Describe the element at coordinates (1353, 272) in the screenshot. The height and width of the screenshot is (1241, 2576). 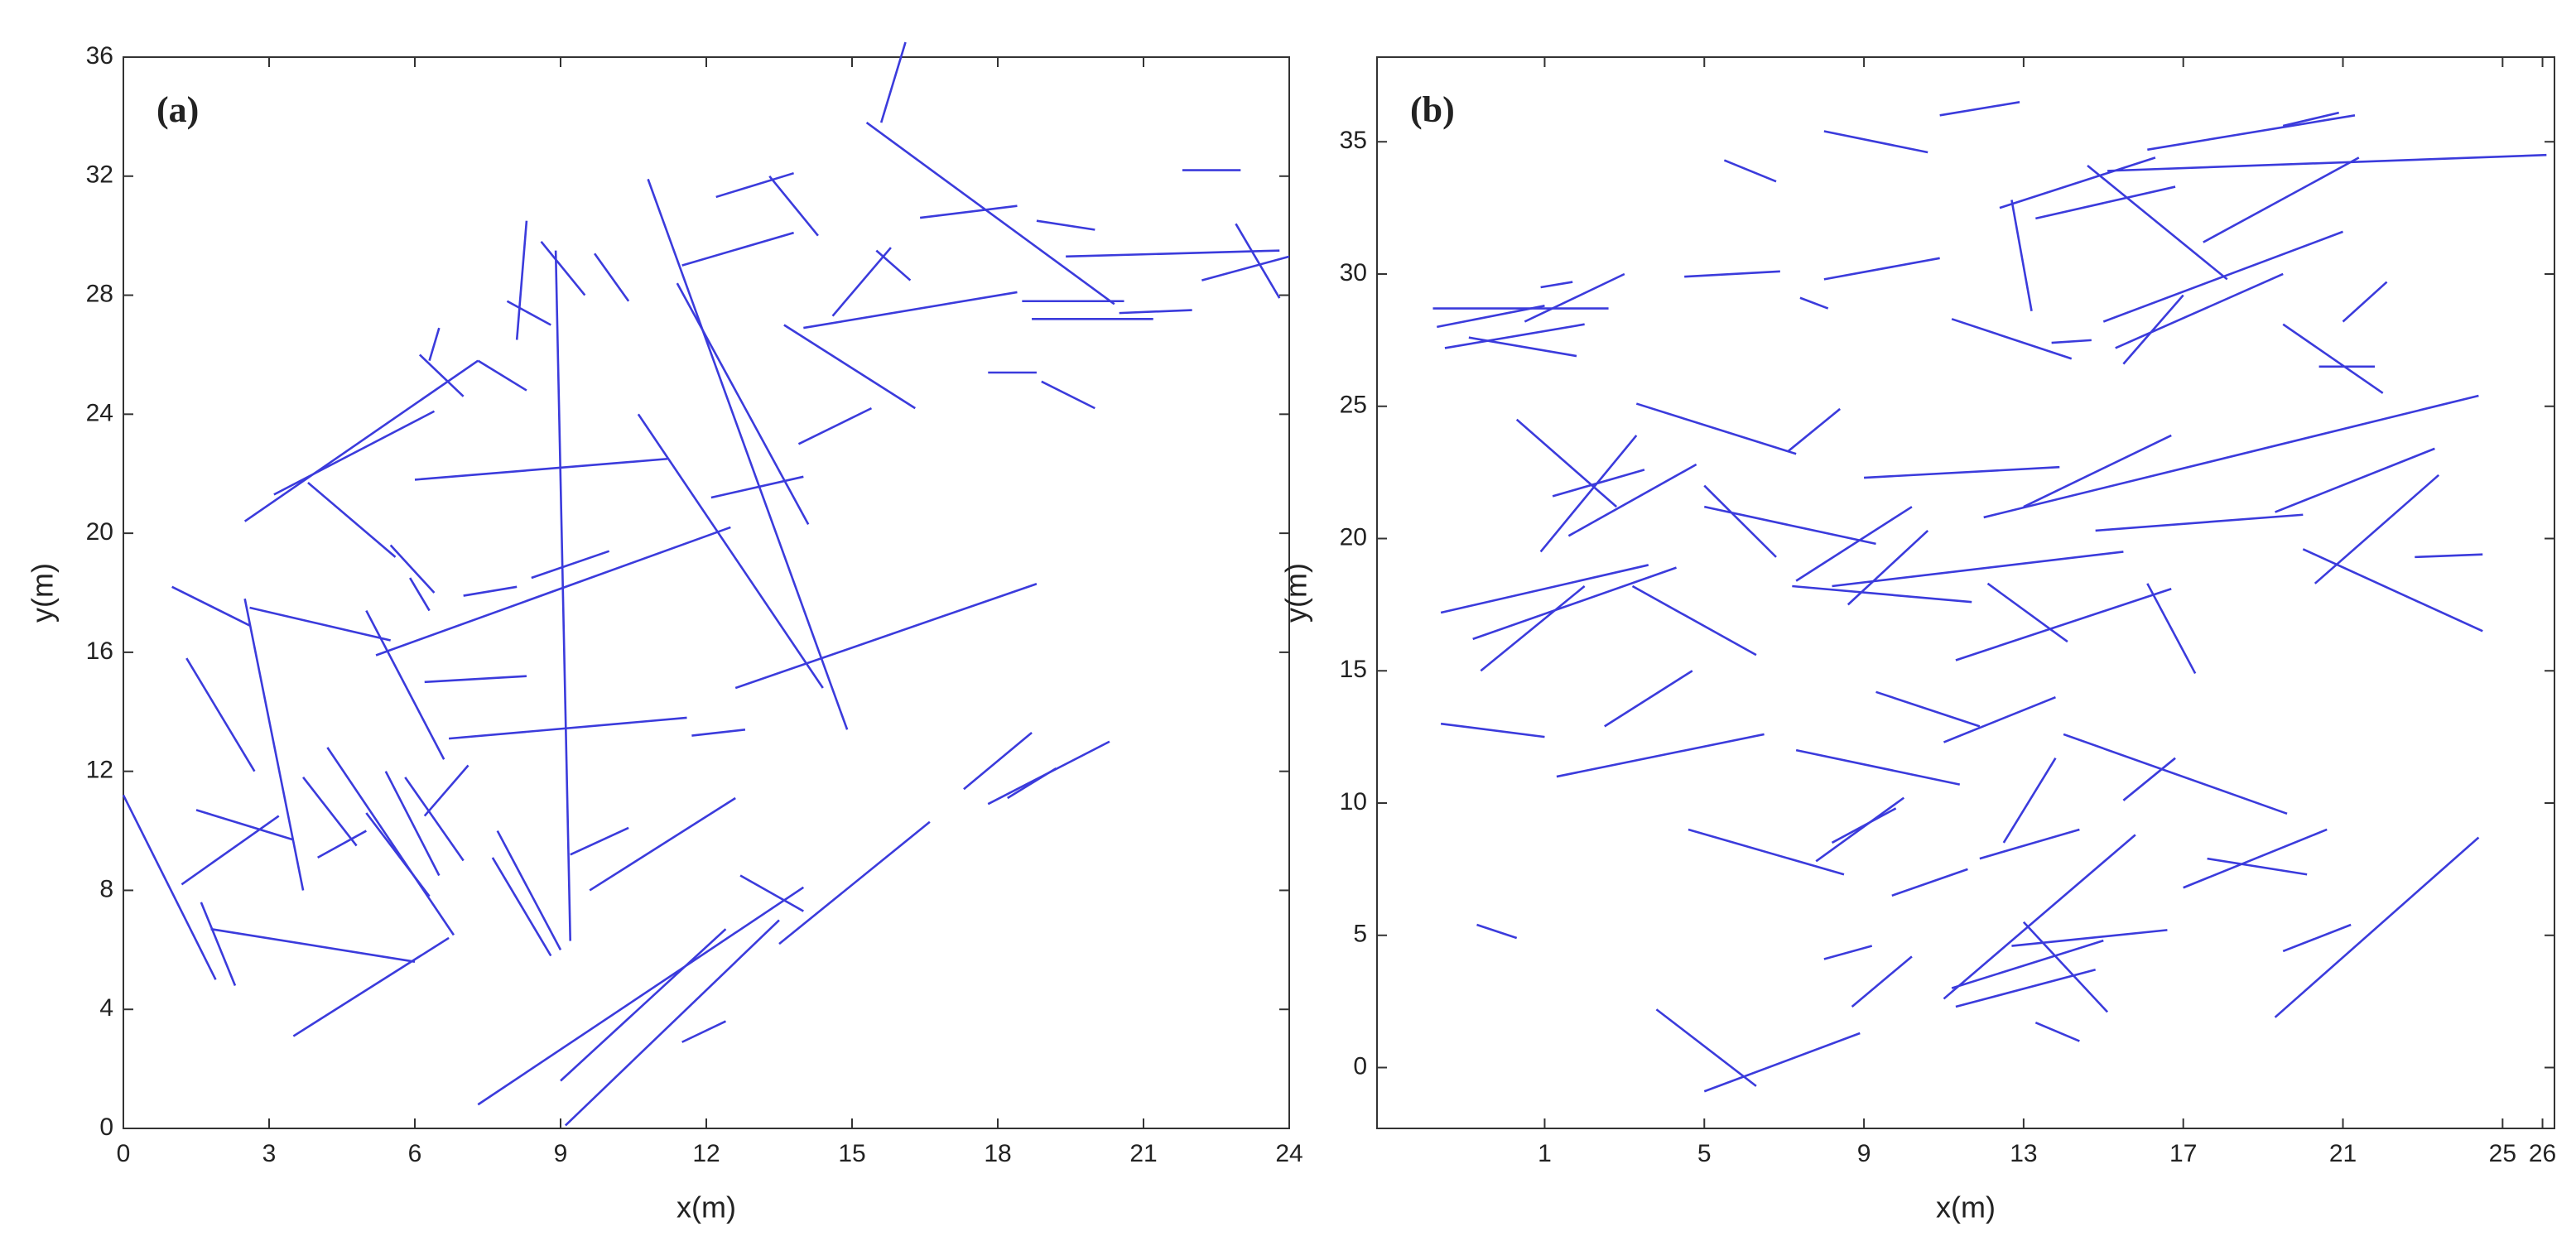
I see `y-tick-label: 30` at that location.